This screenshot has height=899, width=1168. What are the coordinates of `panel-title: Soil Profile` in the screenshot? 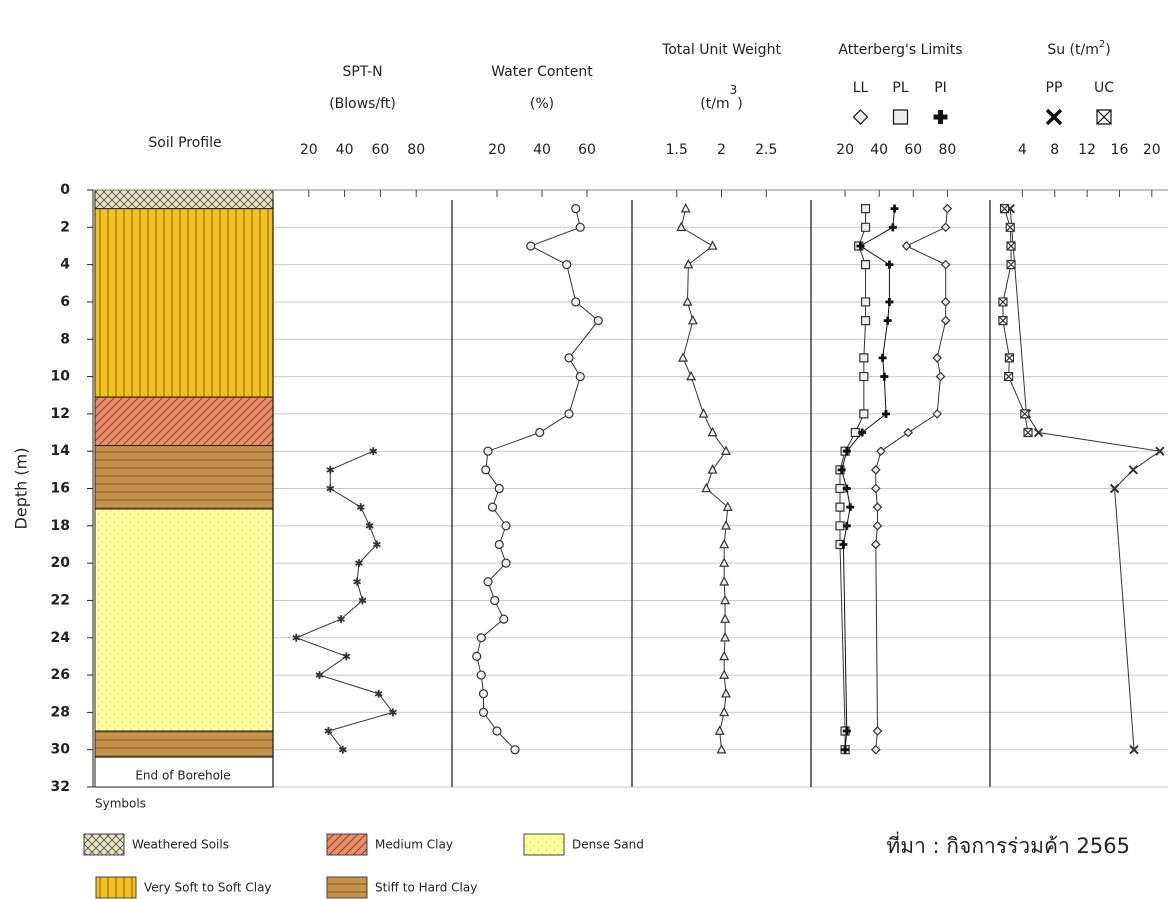 It's located at (184, 143).